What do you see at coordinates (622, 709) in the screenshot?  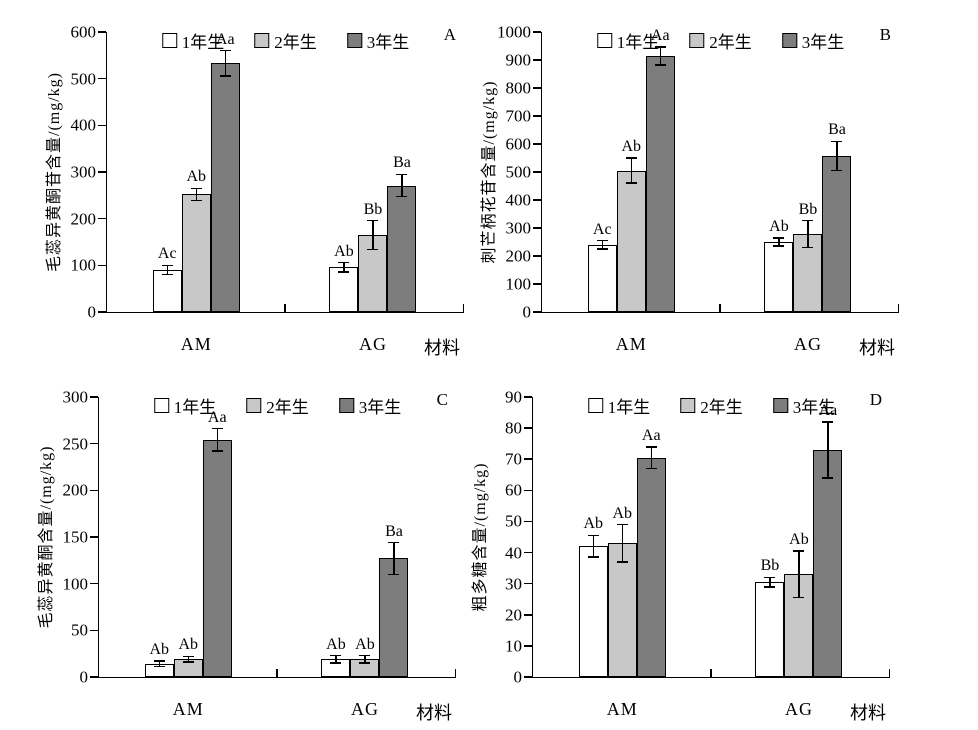 I see `group-label: AM` at bounding box center [622, 709].